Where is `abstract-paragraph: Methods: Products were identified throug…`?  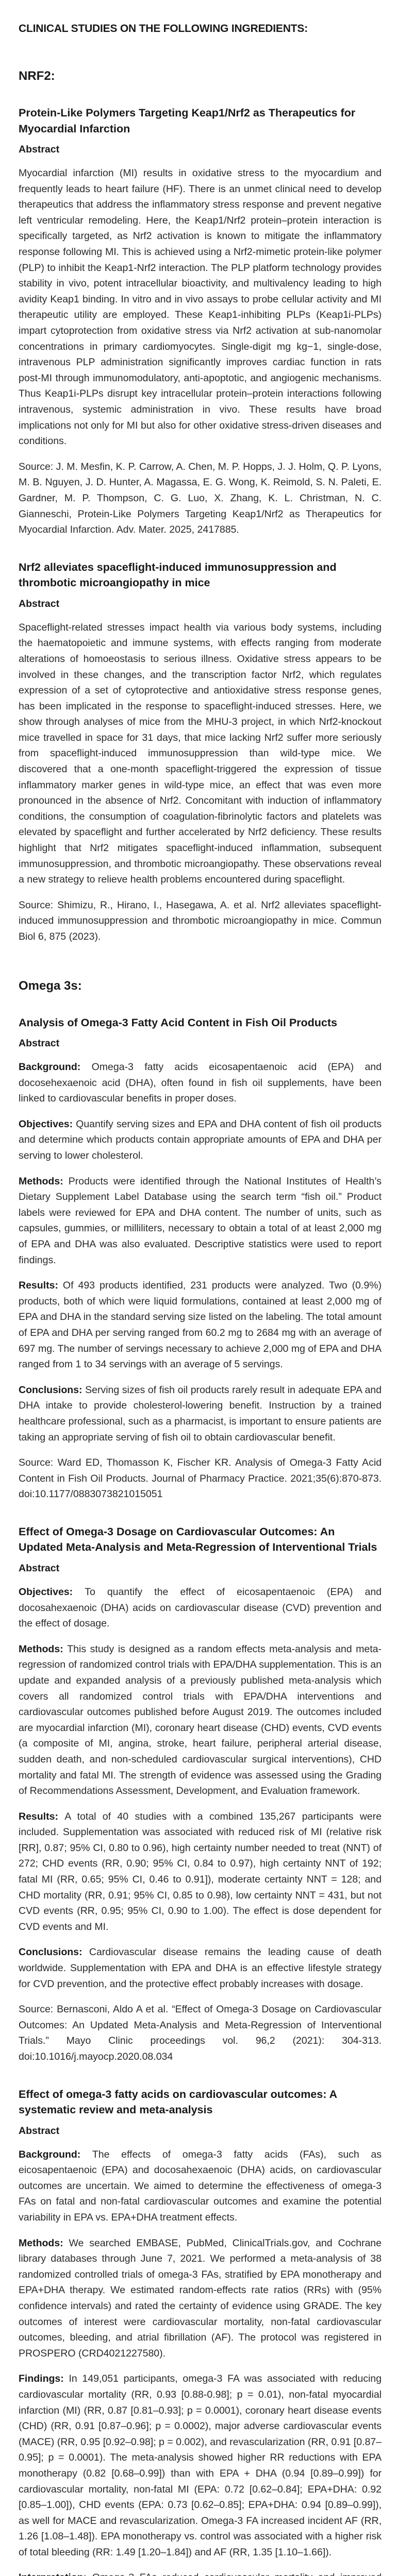
abstract-paragraph: Methods: Products were identified throug… is located at coordinates (200, 1220).